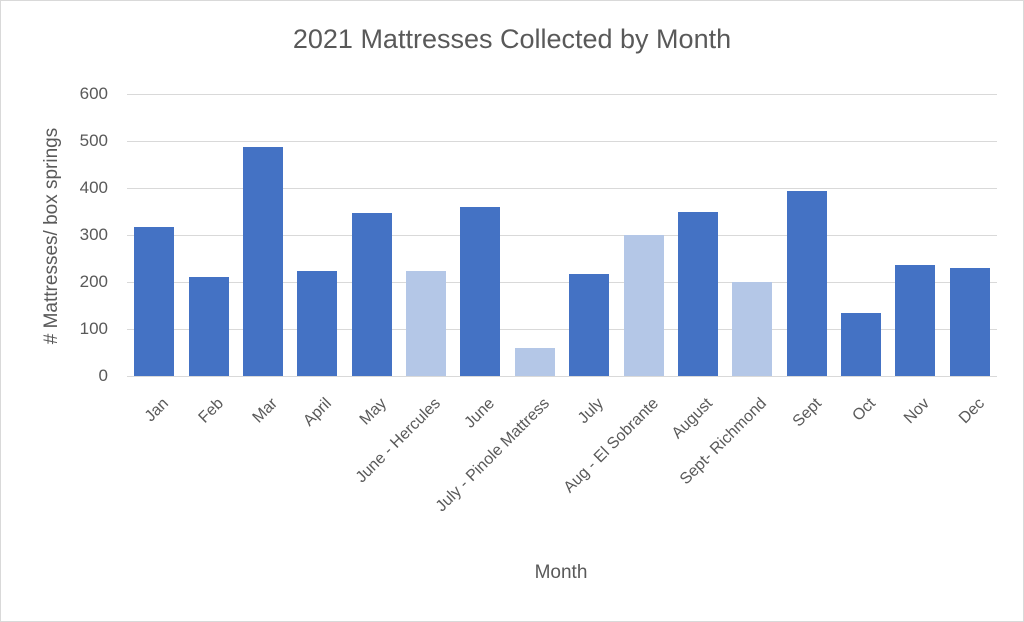 This screenshot has width=1024, height=622. I want to click on x-axis-label: Month, so click(561, 572).